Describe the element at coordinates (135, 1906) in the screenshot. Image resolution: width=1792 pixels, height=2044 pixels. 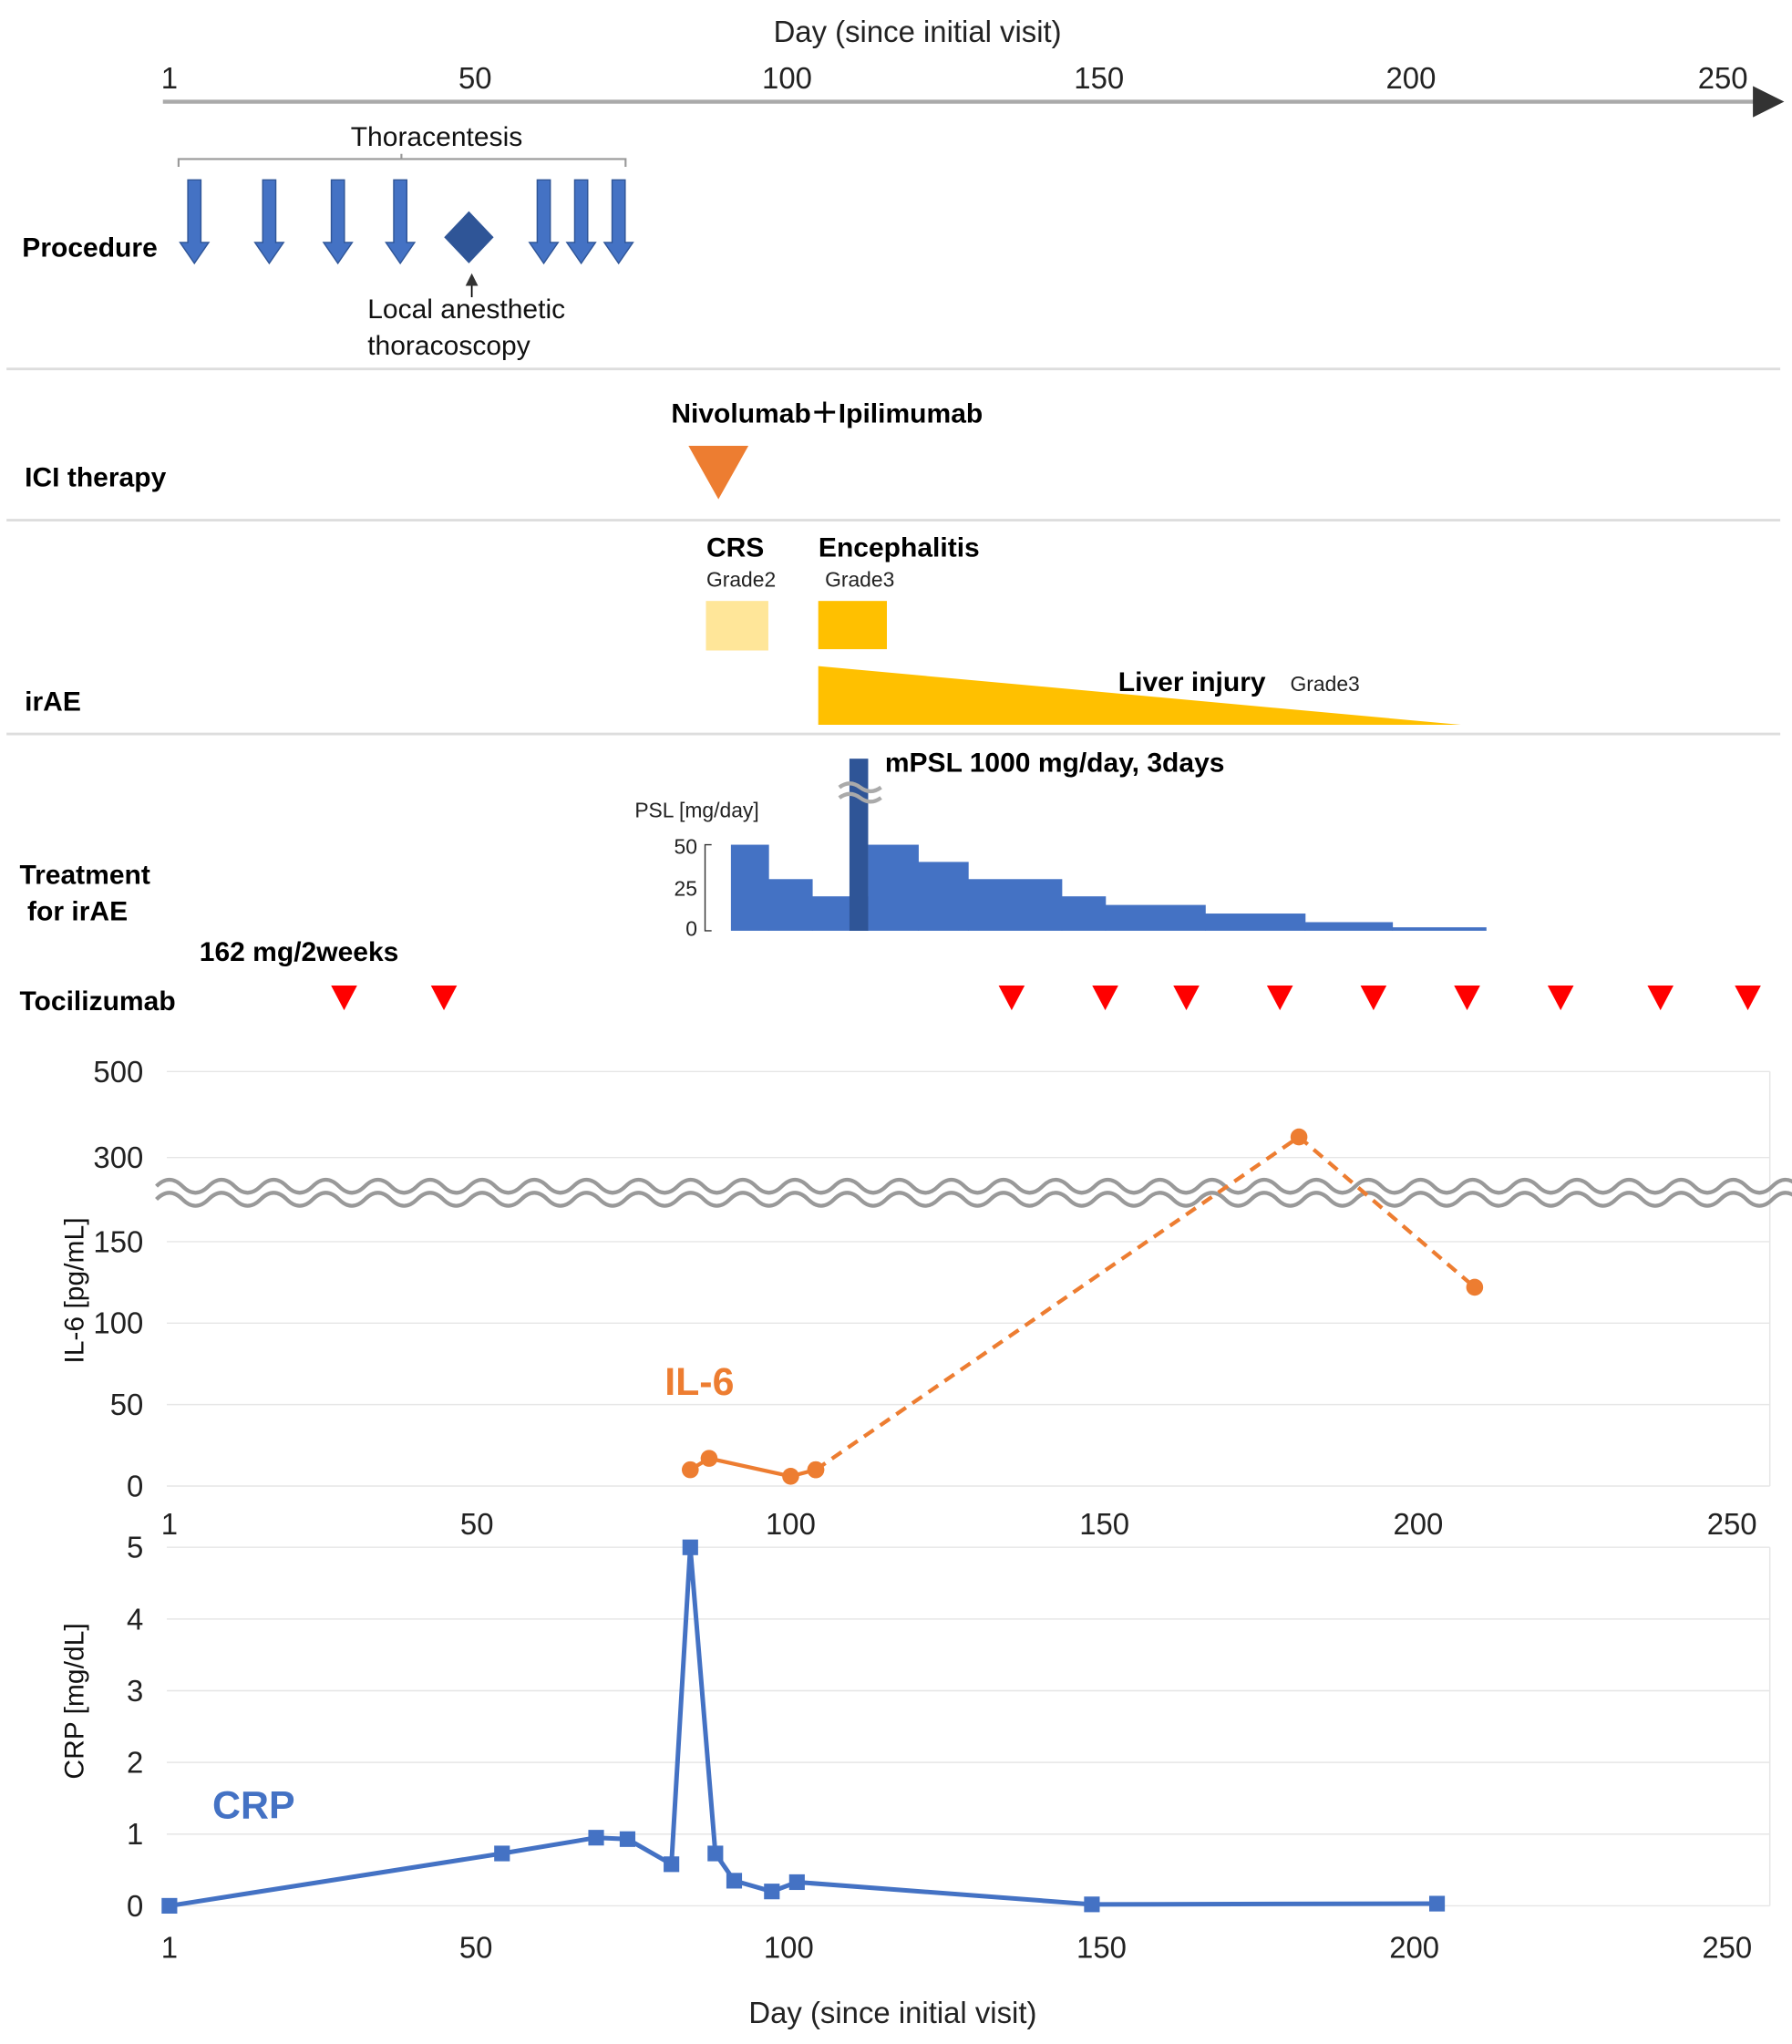
I see `crp-y-tick: 0` at that location.